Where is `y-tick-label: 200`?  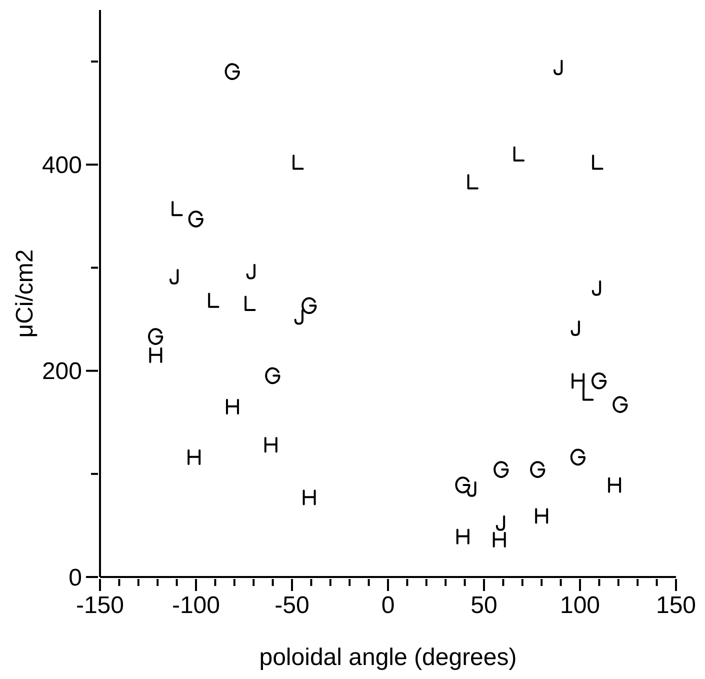
y-tick-label: 200 is located at coordinates (62, 372).